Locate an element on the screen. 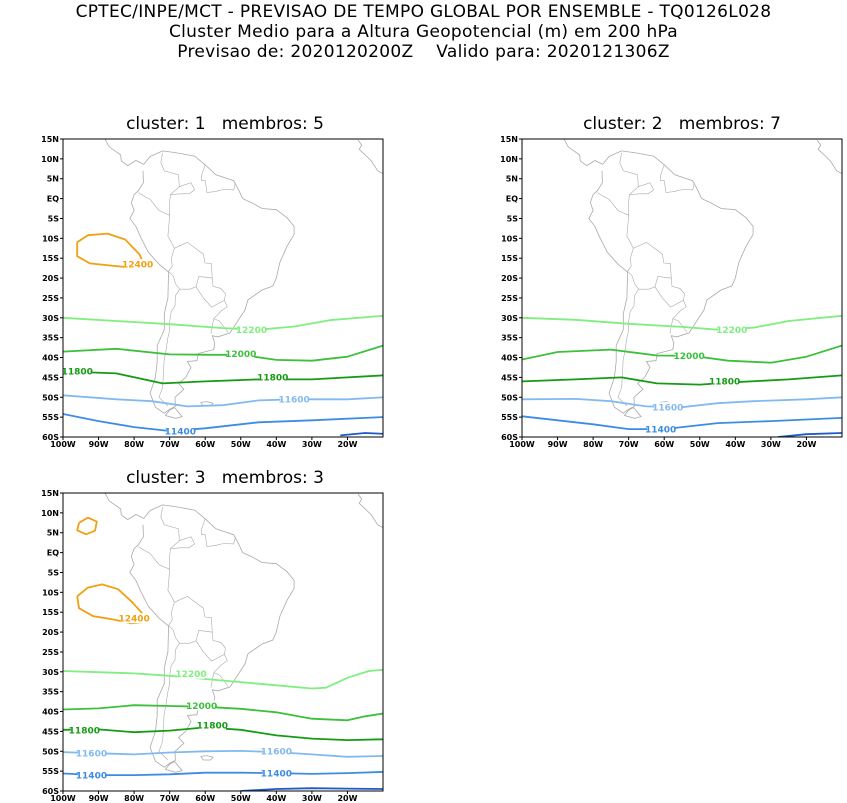  panel-title-cluster-1: cluster: 1 membros: 5 is located at coordinates (225, 124).